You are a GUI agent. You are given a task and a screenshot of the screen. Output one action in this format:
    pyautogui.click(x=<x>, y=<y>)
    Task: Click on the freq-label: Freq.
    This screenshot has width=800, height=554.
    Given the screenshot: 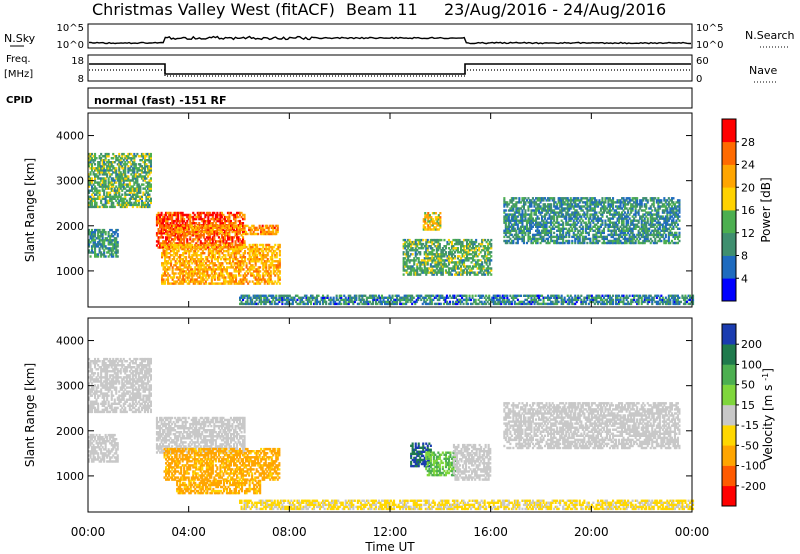 What is the action you would take?
    pyautogui.click(x=18, y=59)
    